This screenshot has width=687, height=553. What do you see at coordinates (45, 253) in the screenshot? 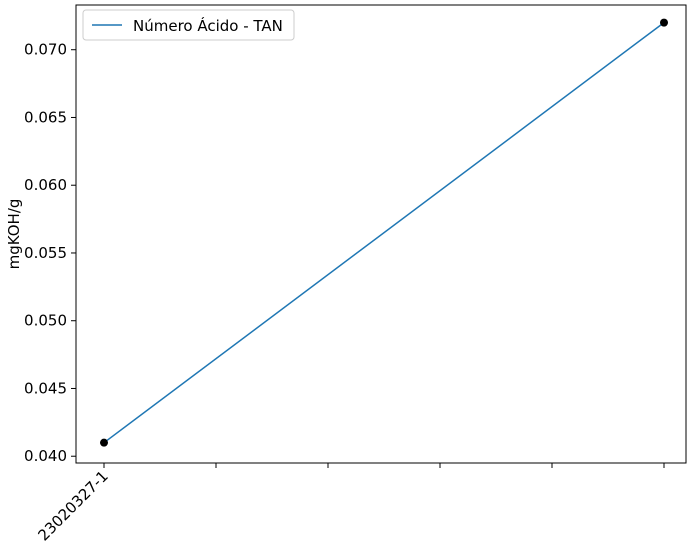
I see `y-tick-label: 0.055` at bounding box center [45, 253].